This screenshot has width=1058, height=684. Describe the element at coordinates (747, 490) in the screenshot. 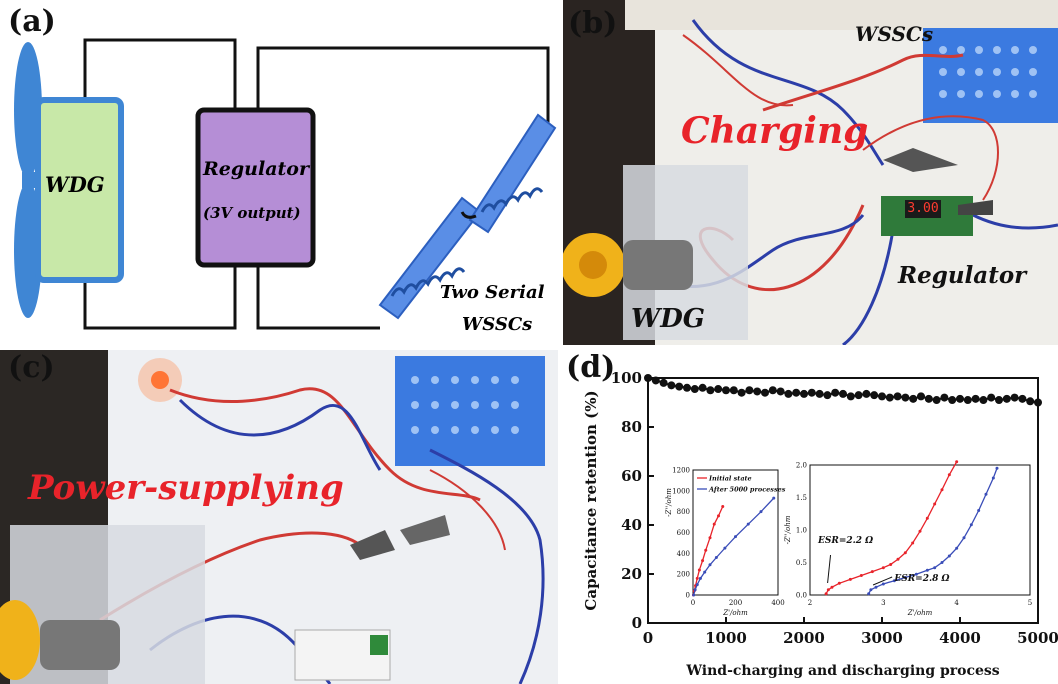

I see `inset1-legend-label: After 5000 processes` at that location.